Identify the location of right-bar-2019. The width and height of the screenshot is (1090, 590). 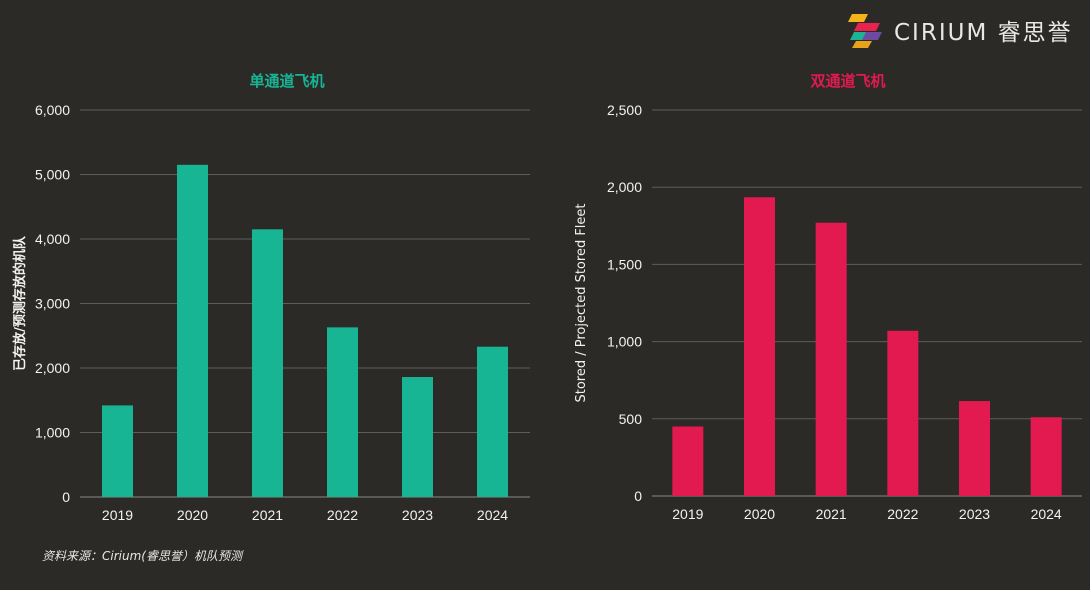
(688, 461).